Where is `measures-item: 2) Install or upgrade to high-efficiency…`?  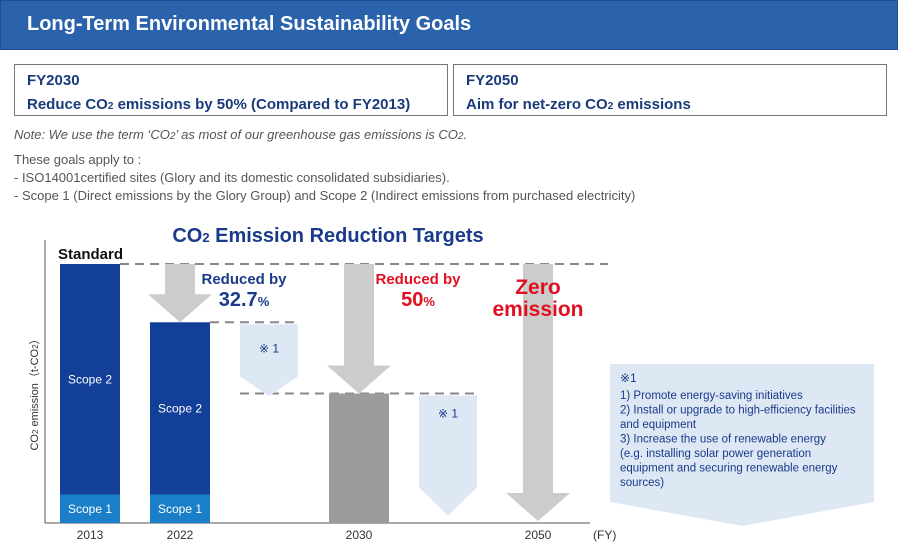
measures-item: 2) Install or upgrade to high-efficiency… is located at coordinates (738, 411).